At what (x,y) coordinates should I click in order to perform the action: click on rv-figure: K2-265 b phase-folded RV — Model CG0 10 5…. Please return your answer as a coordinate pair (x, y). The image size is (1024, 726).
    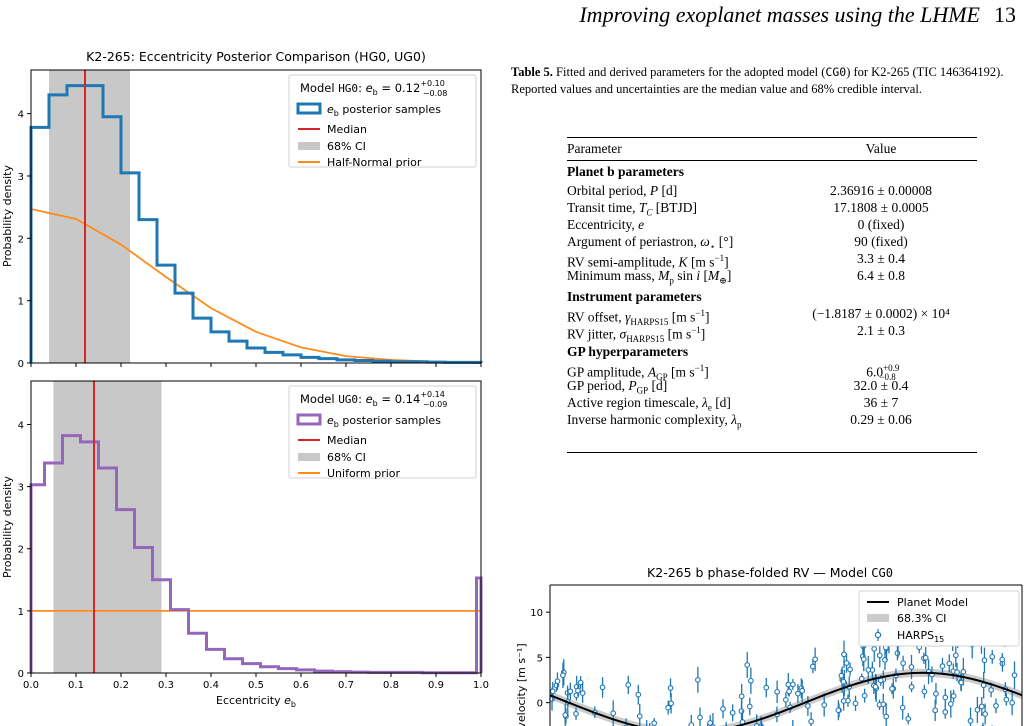
    Looking at the image, I should click on (769, 646).